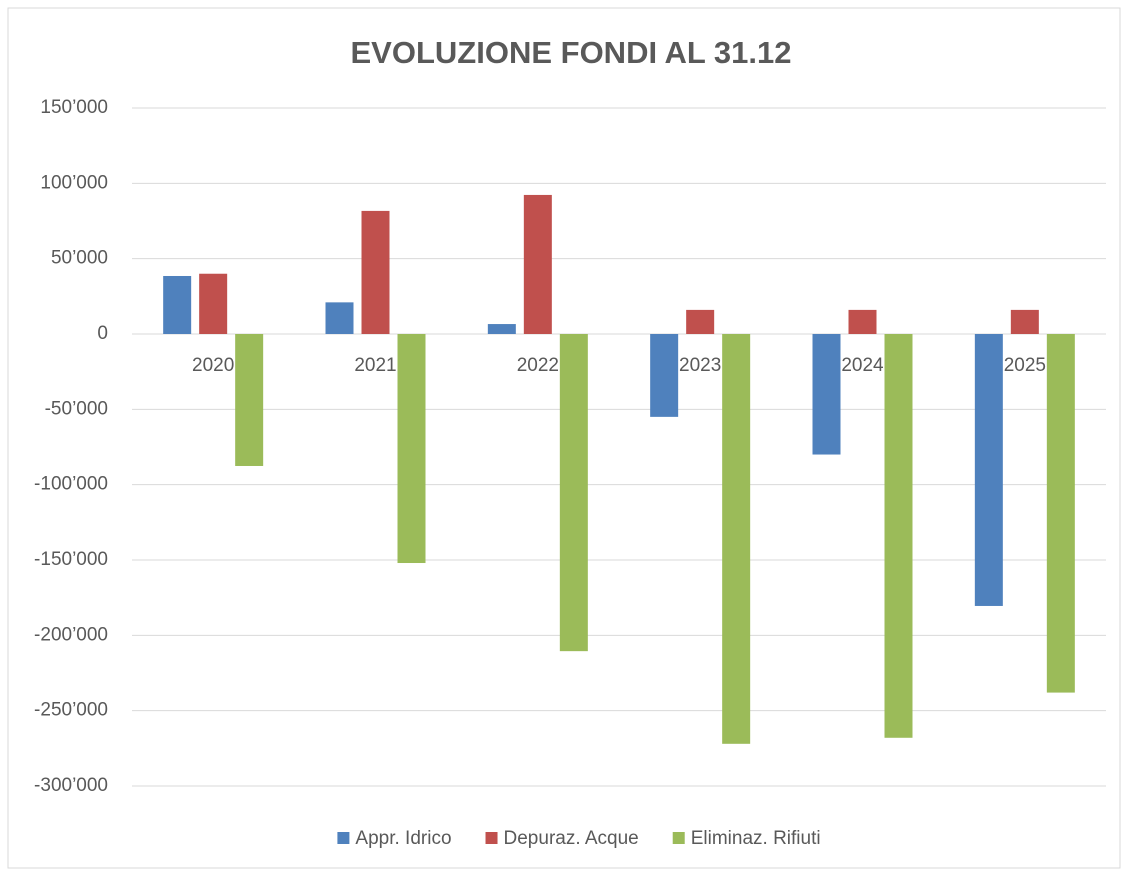 The width and height of the screenshot is (1123, 870). I want to click on legend-label: Eliminaz. Rifiuti, so click(756, 838).